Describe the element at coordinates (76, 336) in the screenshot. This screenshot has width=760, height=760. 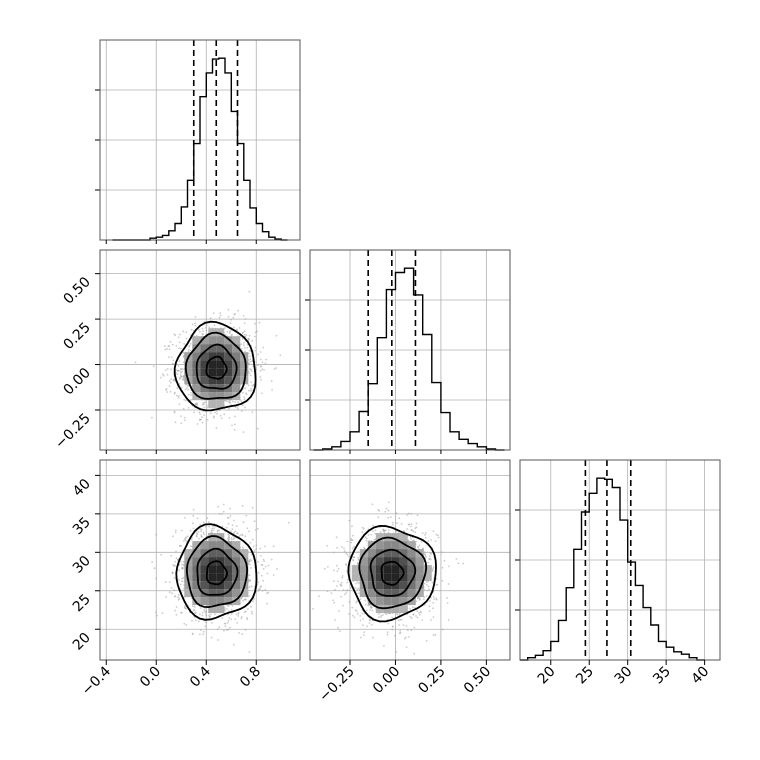
I see `y-tick-label: 0.25` at that location.